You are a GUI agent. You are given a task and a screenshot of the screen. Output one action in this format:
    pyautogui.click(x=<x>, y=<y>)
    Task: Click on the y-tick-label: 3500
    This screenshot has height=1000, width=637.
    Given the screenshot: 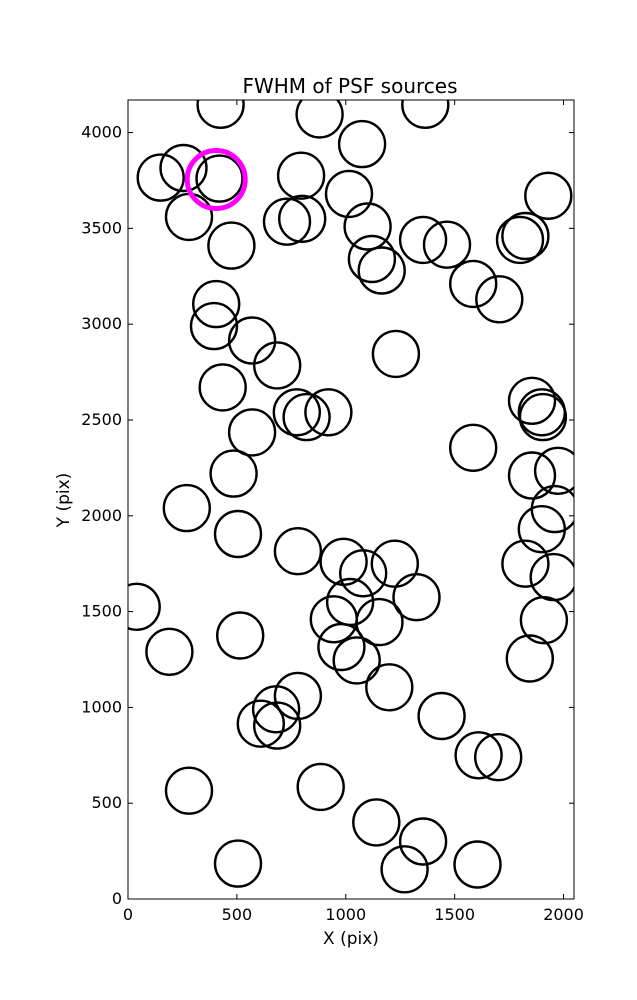 What is the action you would take?
    pyautogui.click(x=101, y=227)
    